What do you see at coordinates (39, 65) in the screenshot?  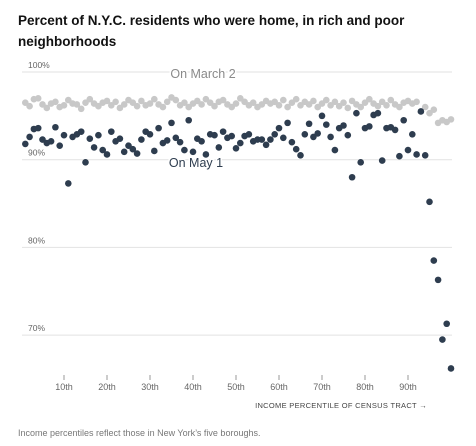 I see `y-tick-label: 100%` at bounding box center [39, 65].